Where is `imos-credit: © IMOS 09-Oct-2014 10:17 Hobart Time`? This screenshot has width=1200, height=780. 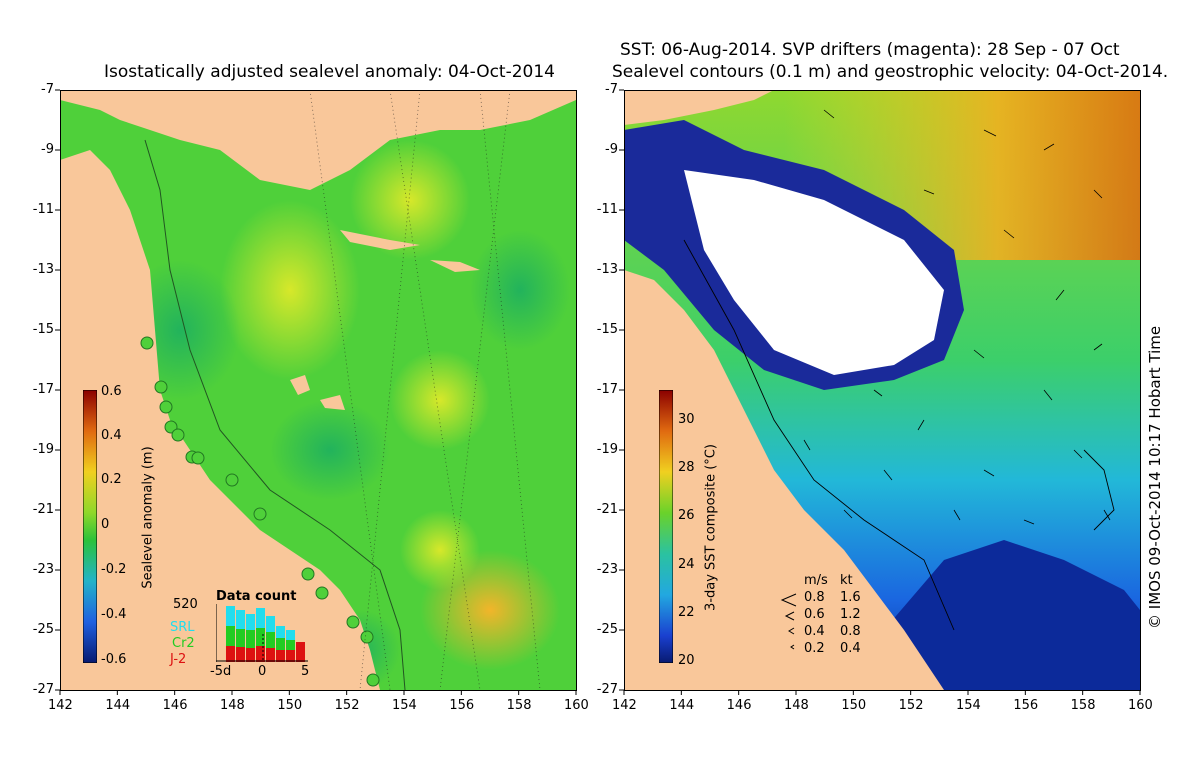
imos-credit: © IMOS 09-Oct-2014 10:17 Hobart Time is located at coordinates (1155, 477).